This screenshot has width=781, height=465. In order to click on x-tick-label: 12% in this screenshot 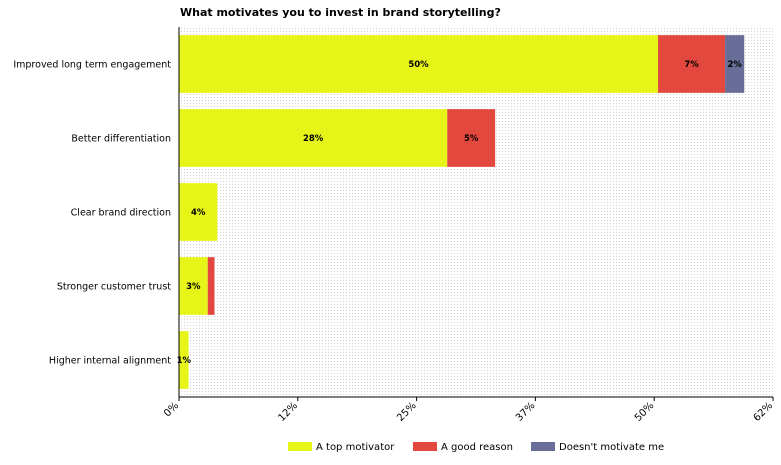, I will do `click(288, 412)`.